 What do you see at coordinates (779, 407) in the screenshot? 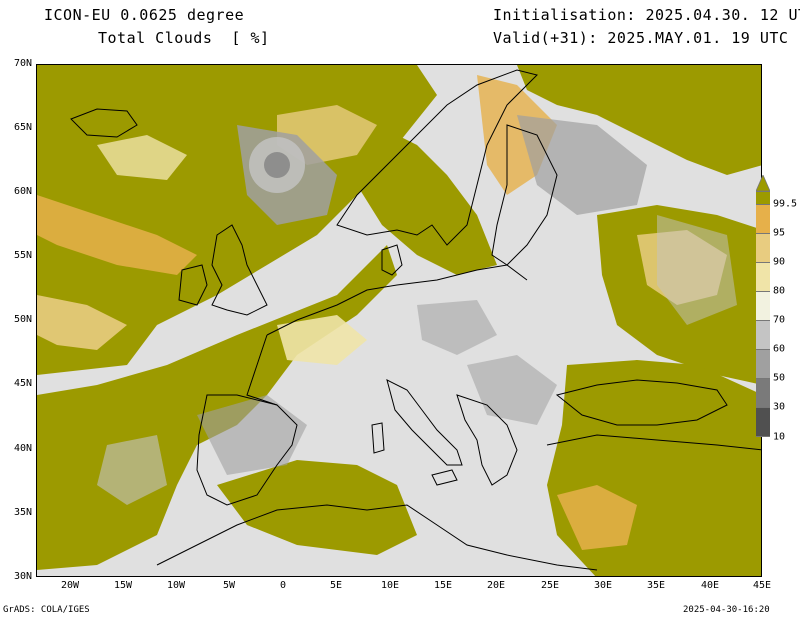
I see `colorbar-label-30: 30` at bounding box center [779, 407].